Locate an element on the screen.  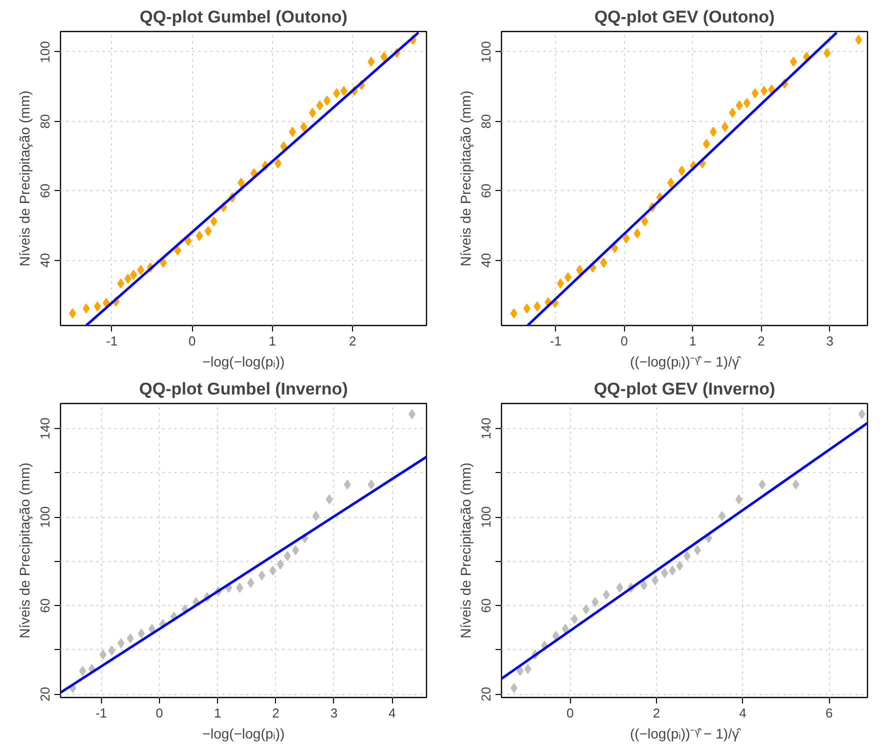
chart-title: QQ-plot Gumbel (Inverno) is located at coordinates (243, 389).